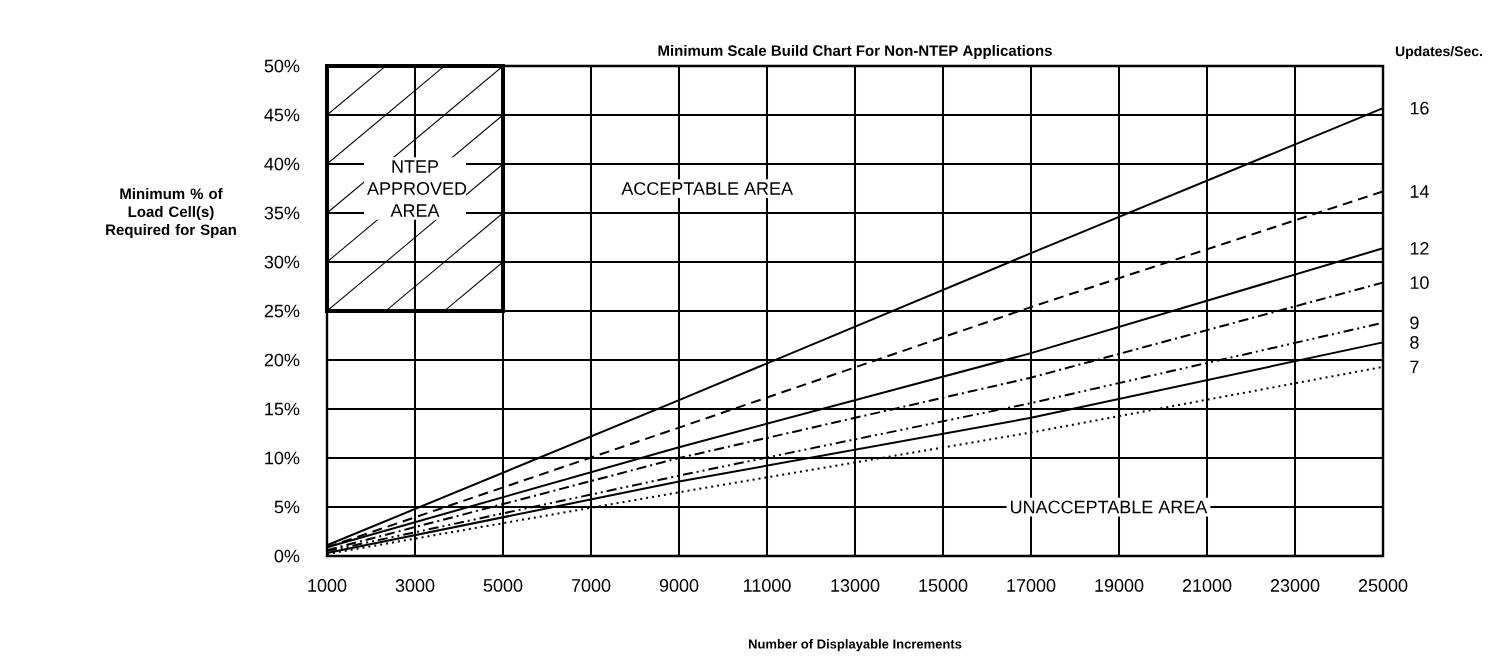 This screenshot has width=1497, height=658. Describe the element at coordinates (287, 507) in the screenshot. I see `y-tick-label: 5%` at that location.